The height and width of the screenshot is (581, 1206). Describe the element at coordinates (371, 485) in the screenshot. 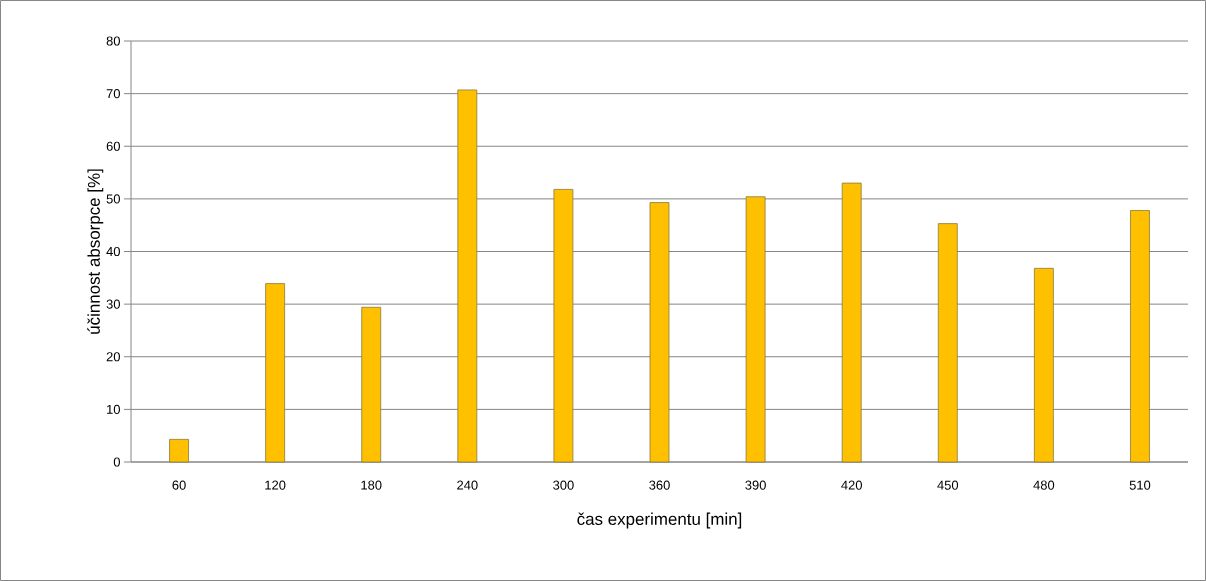

I see `x-tick-label: 180` at that location.